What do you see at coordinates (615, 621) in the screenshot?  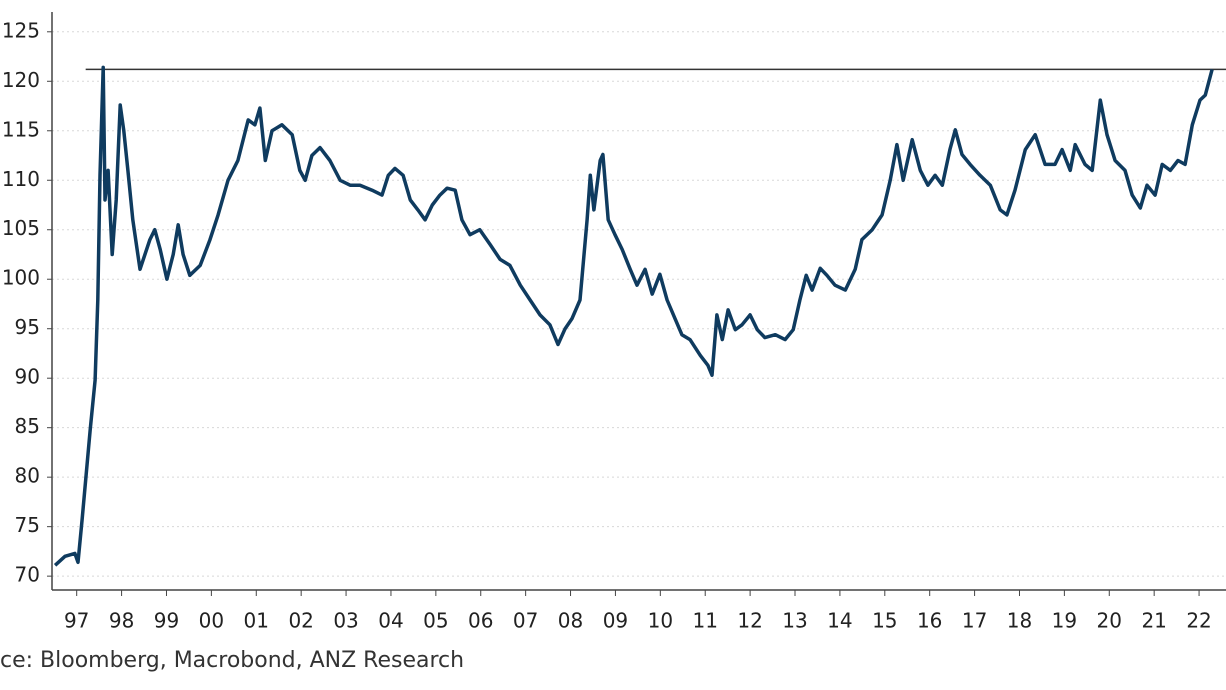 I see `x-tick-label: 09` at bounding box center [615, 621].